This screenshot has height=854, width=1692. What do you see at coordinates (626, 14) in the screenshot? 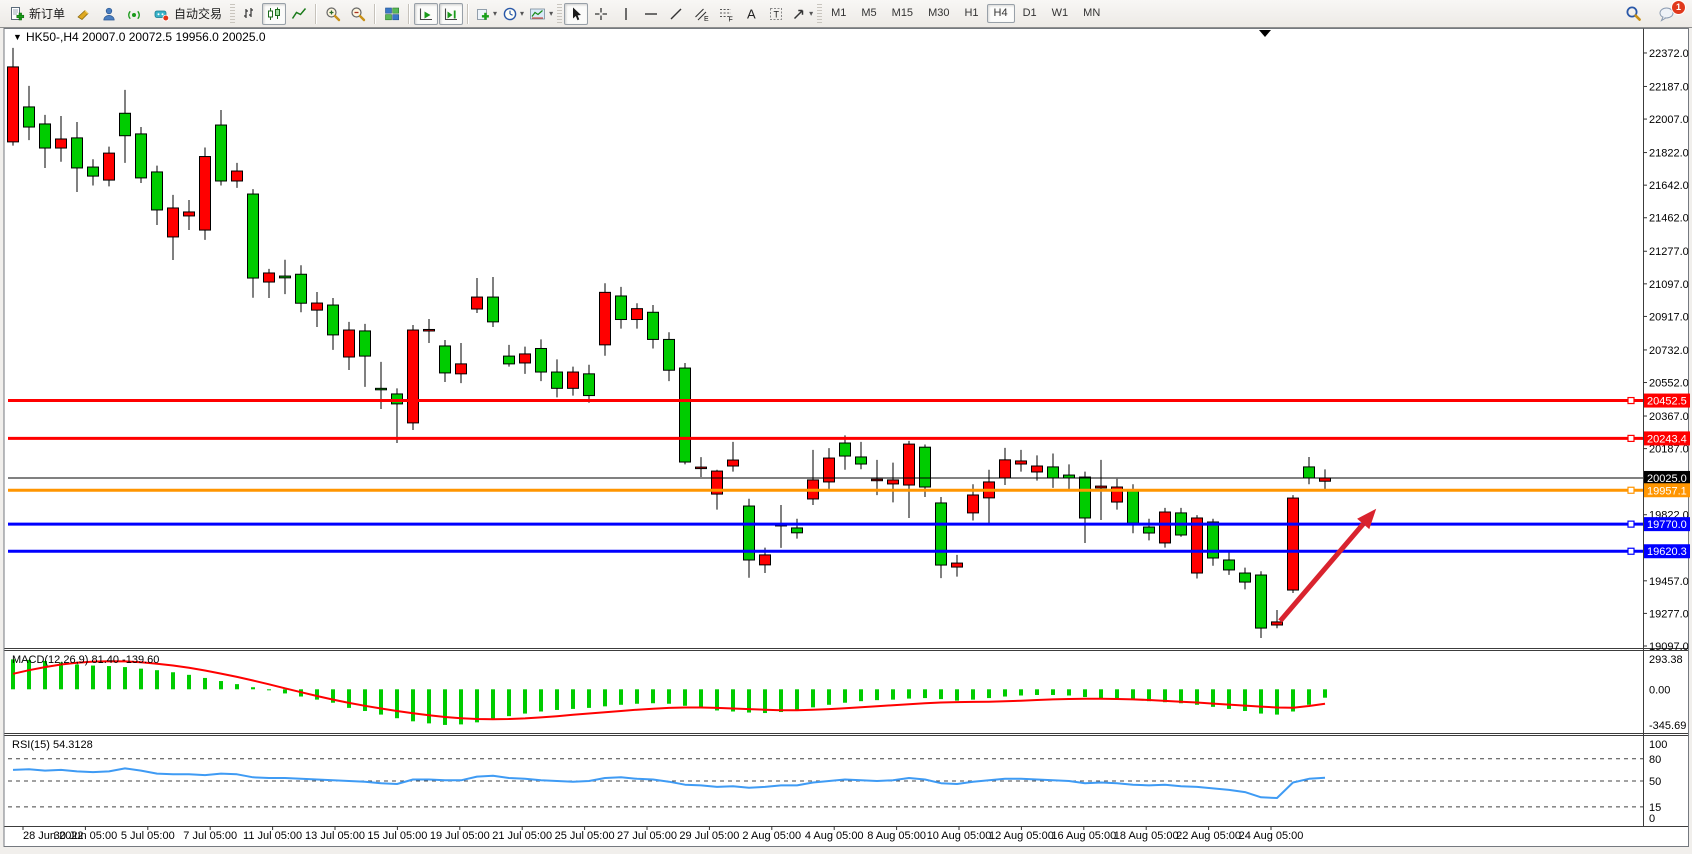
I see `vertical-line-tool-button` at bounding box center [626, 14].